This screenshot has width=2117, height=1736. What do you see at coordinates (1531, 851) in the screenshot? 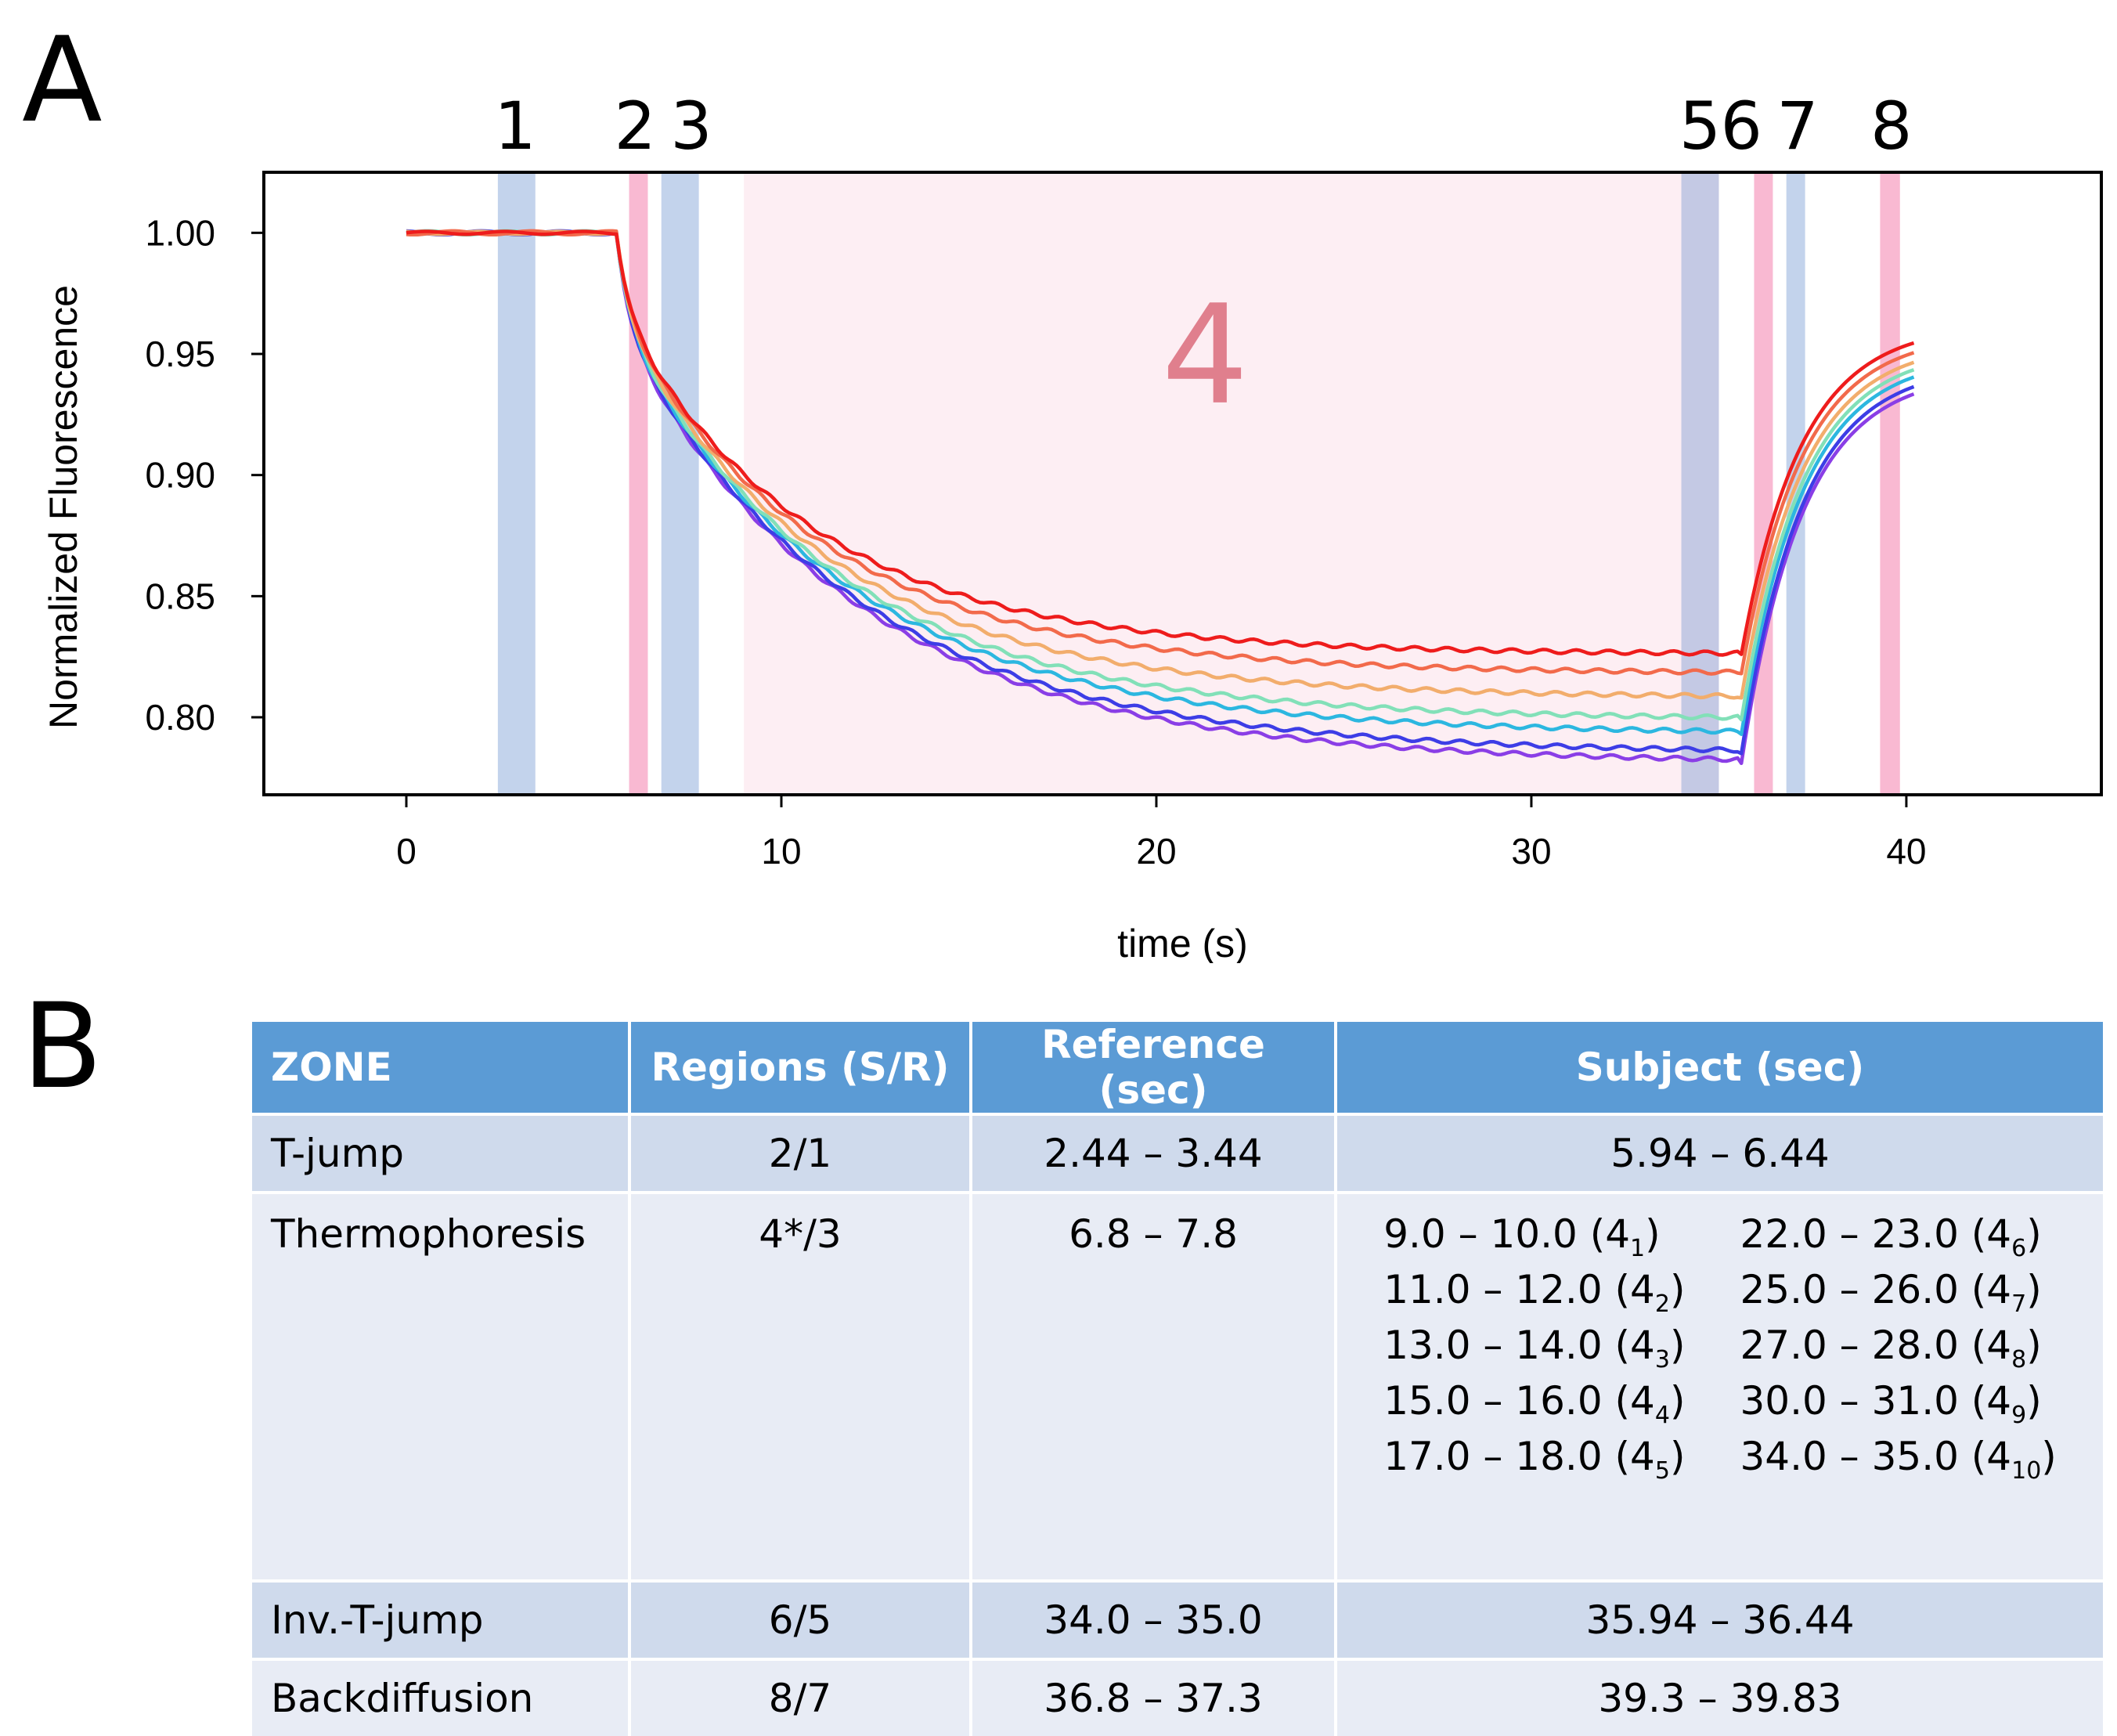
I see `x-tick-label: 30` at bounding box center [1531, 851].